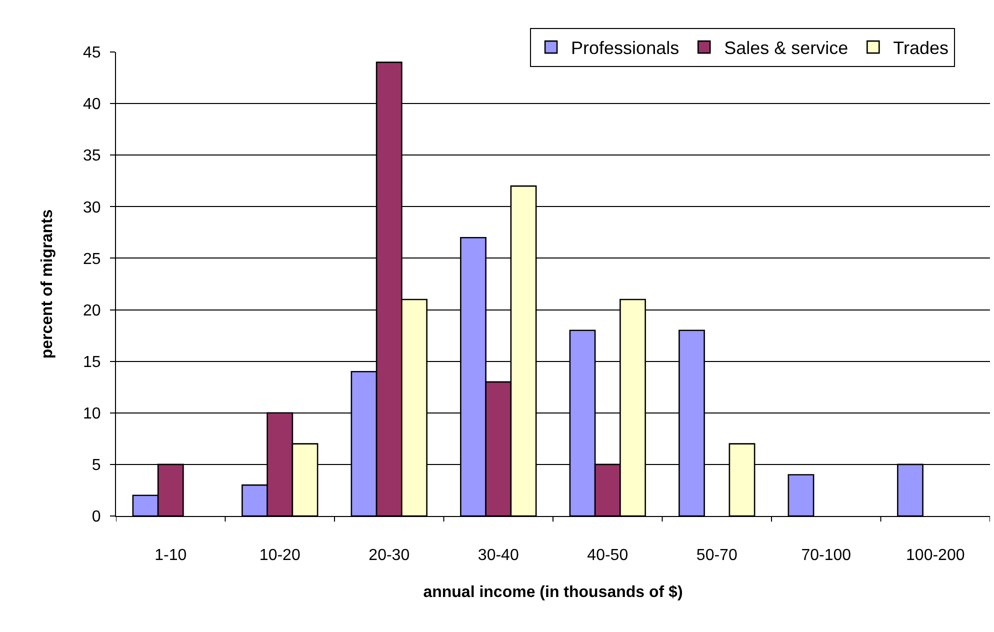 The height and width of the screenshot is (632, 994). What do you see at coordinates (279, 555) in the screenshot?
I see `x-tick-label: 10-20` at bounding box center [279, 555].